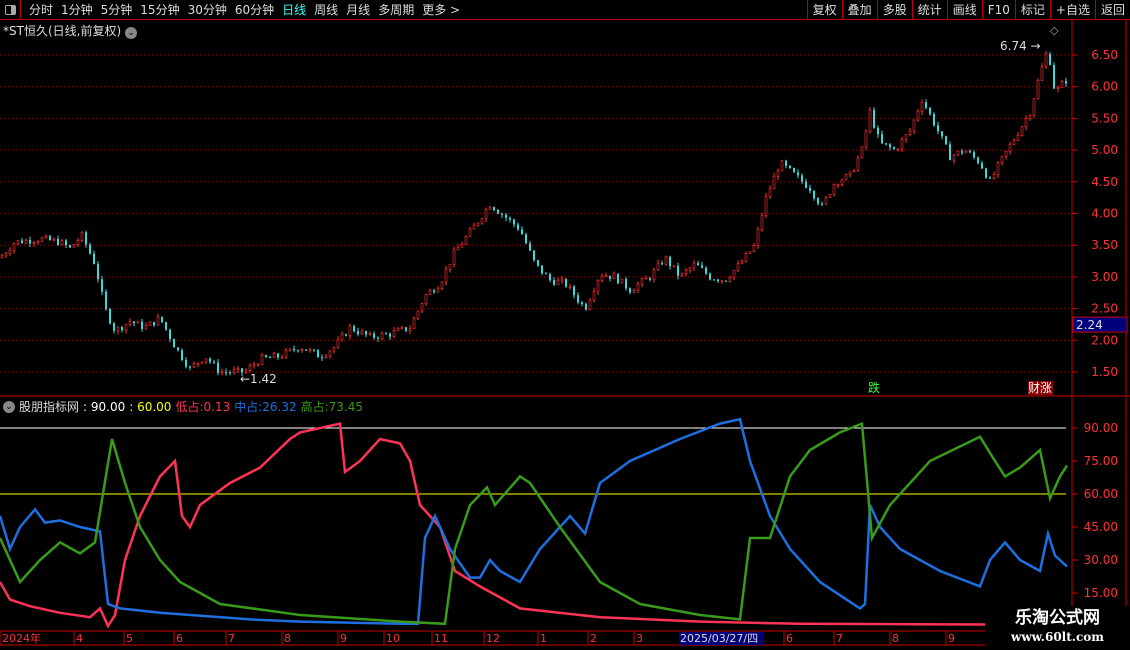 The height and width of the screenshot is (650, 1130). Describe the element at coordinates (1072, 10) in the screenshot. I see `toolbar-button: +自选` at that location.